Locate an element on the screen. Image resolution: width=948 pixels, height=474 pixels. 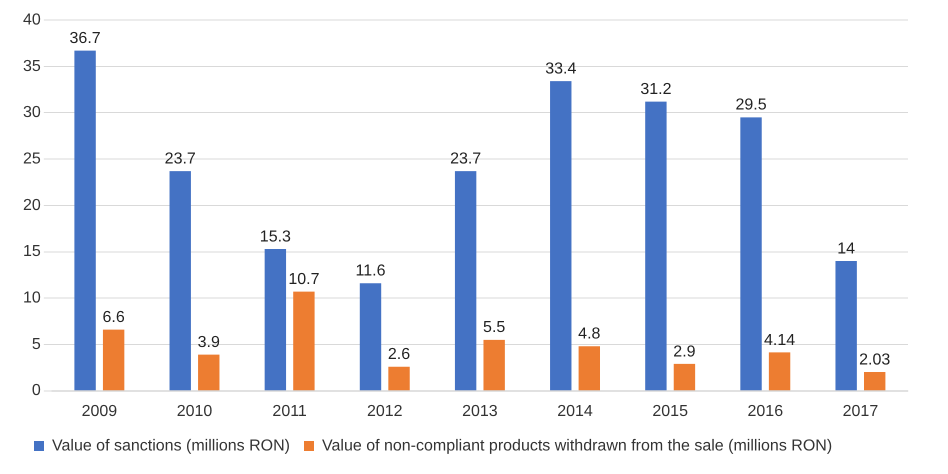
y-tick-label: 15 is located at coordinates (32, 251).